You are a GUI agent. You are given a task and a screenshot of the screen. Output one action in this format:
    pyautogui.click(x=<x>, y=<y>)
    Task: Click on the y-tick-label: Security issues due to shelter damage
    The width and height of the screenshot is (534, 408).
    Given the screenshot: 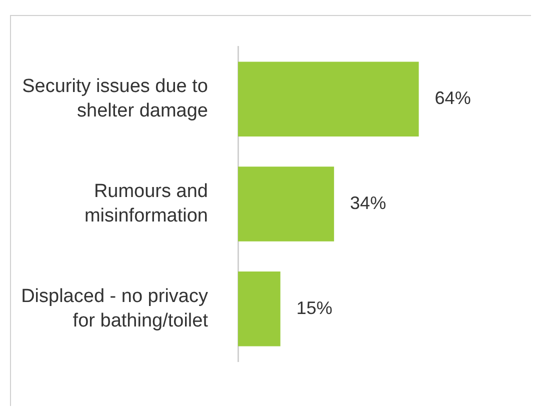 What is the action you would take?
    pyautogui.click(x=115, y=99)
    